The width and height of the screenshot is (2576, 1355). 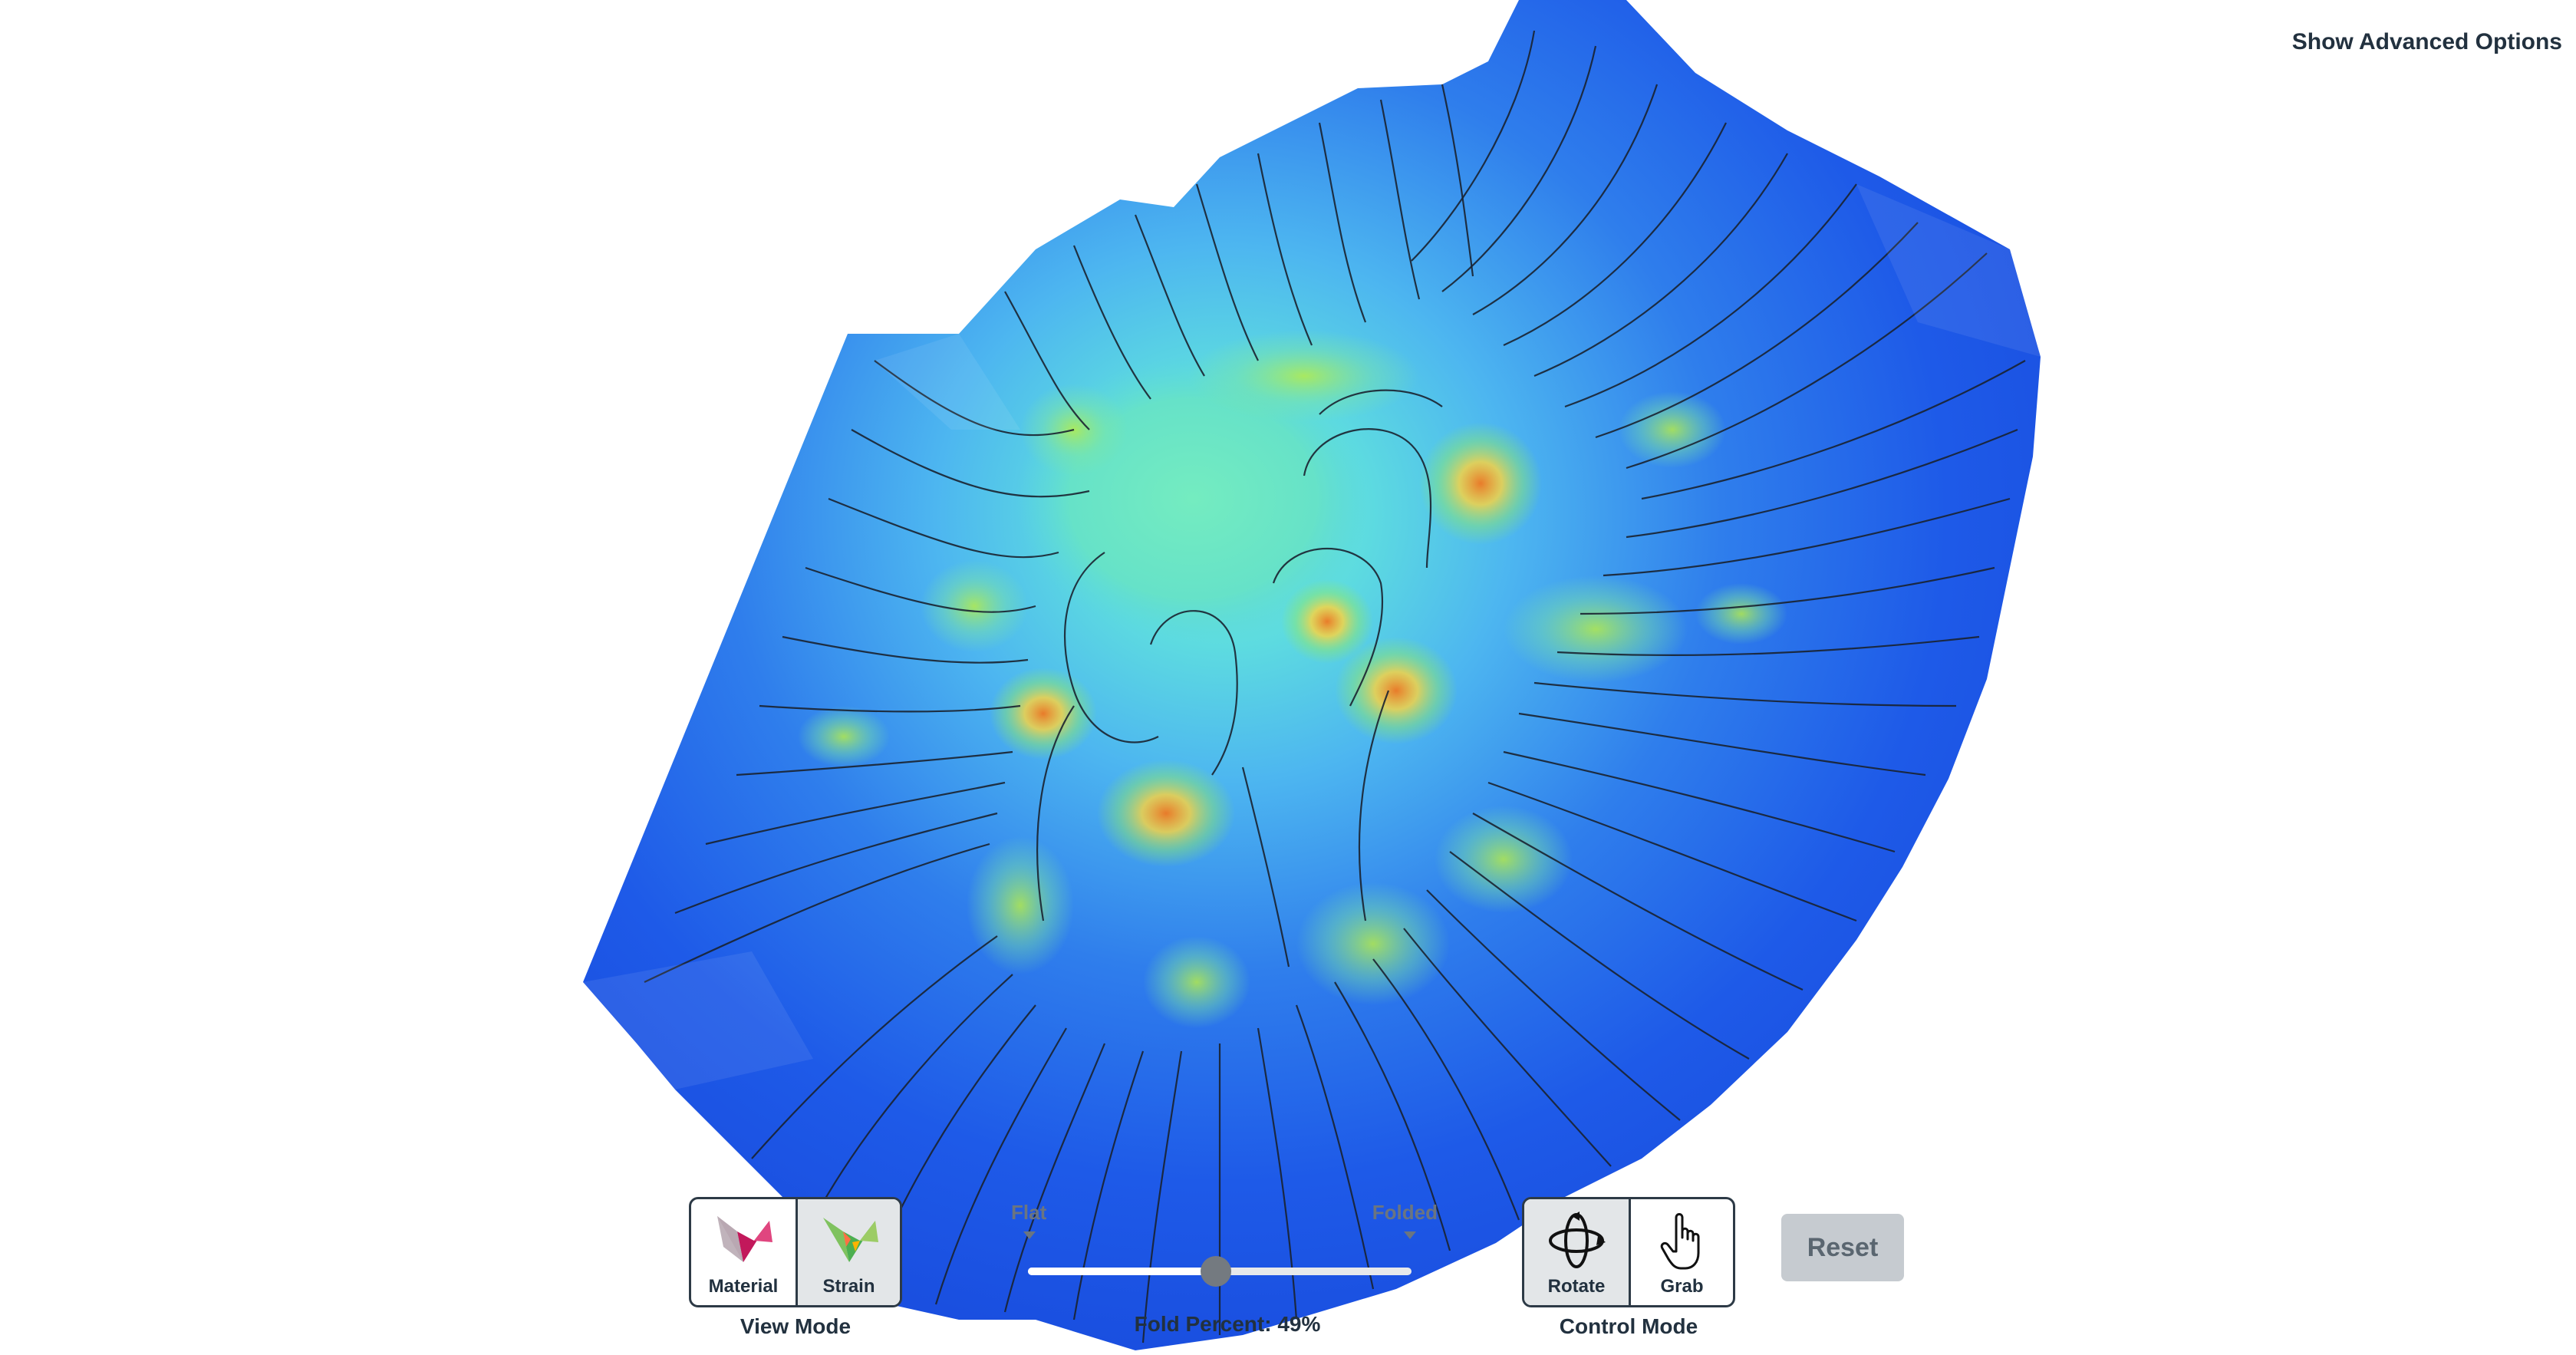 What do you see at coordinates (850, 1240) in the screenshot?
I see `strain-icon` at bounding box center [850, 1240].